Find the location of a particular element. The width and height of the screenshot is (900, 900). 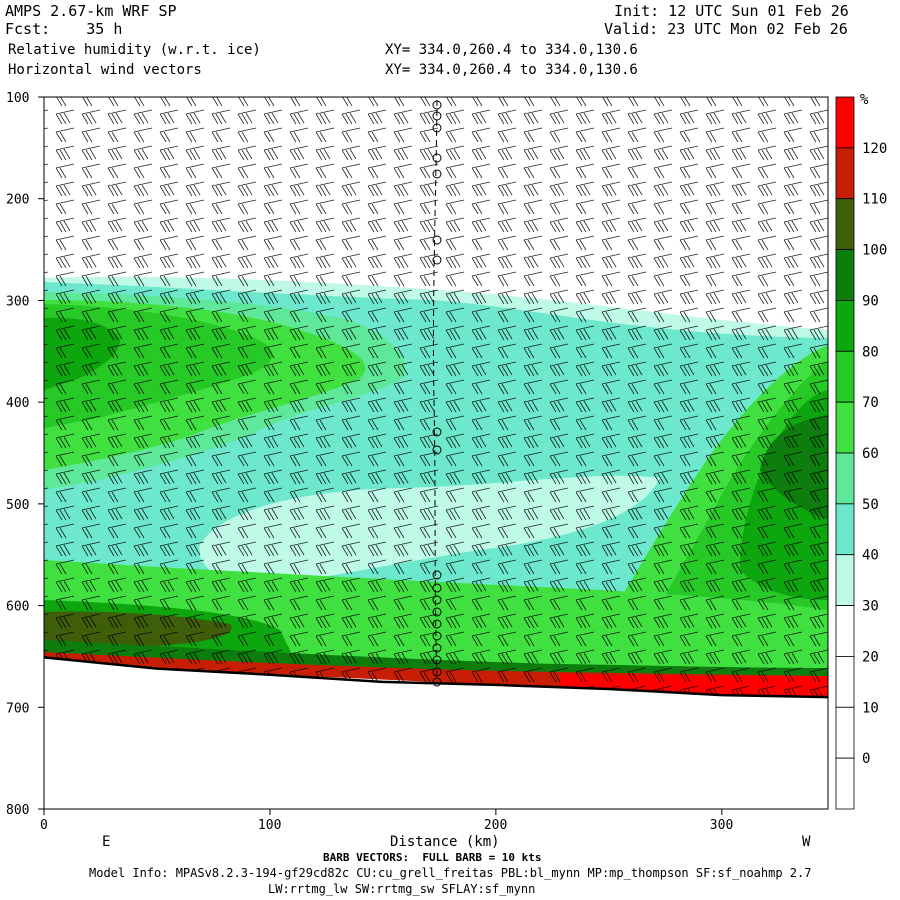

field-name-2: Horizontal wind vectors is located at coordinates (105, 70).